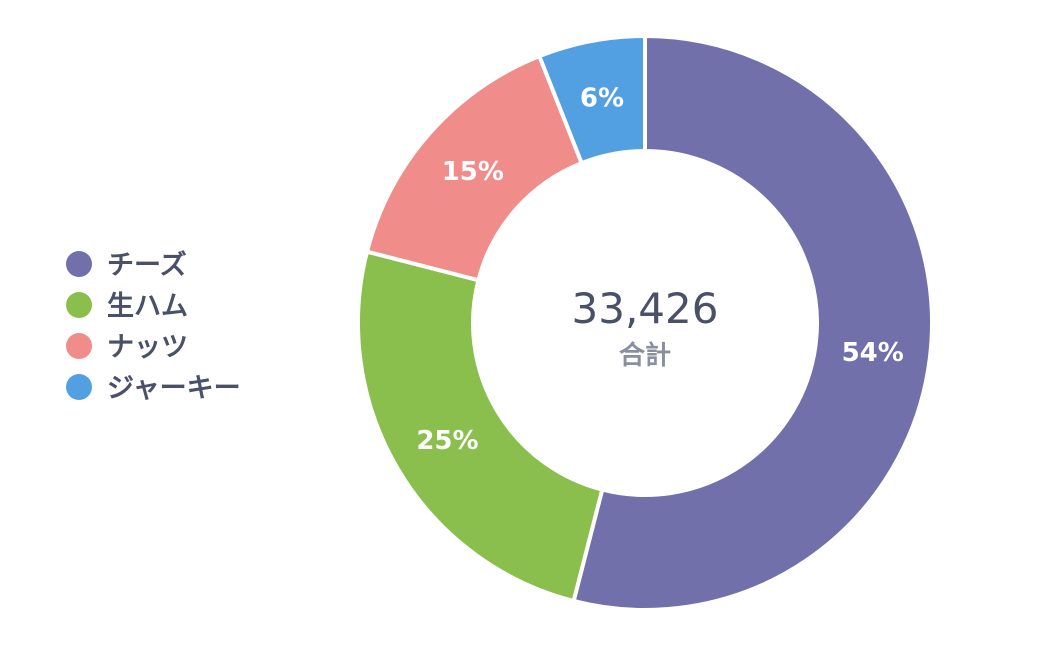  I want to click on legend-label-1: チーズ, so click(147, 265).